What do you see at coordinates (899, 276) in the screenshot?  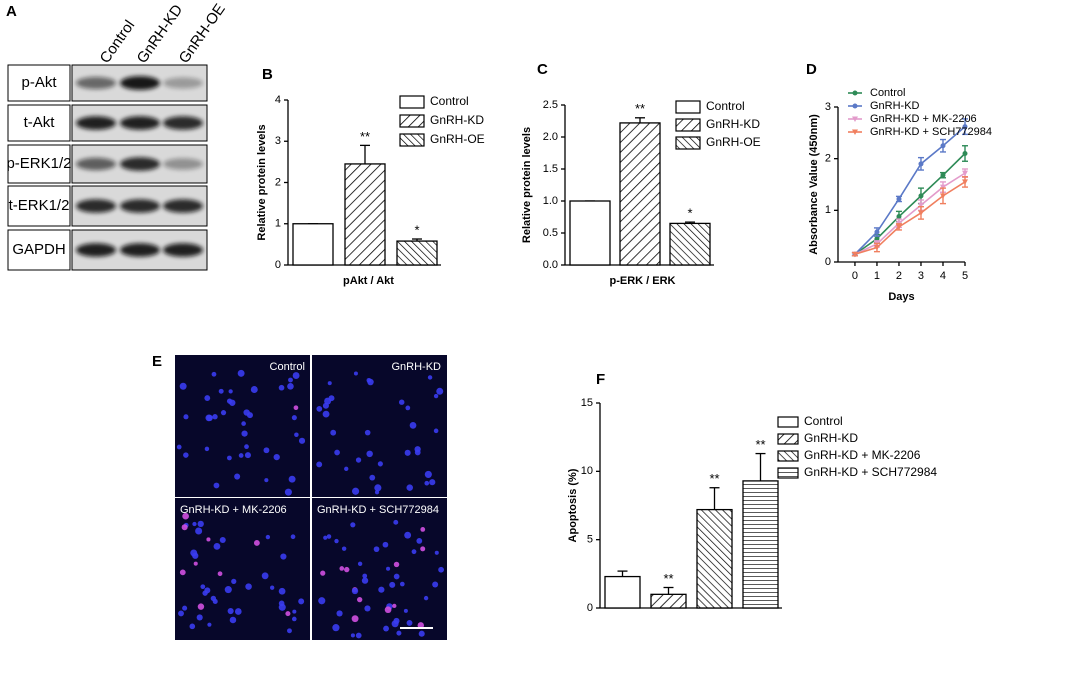 I see `x-tick-label: 2` at bounding box center [899, 276].